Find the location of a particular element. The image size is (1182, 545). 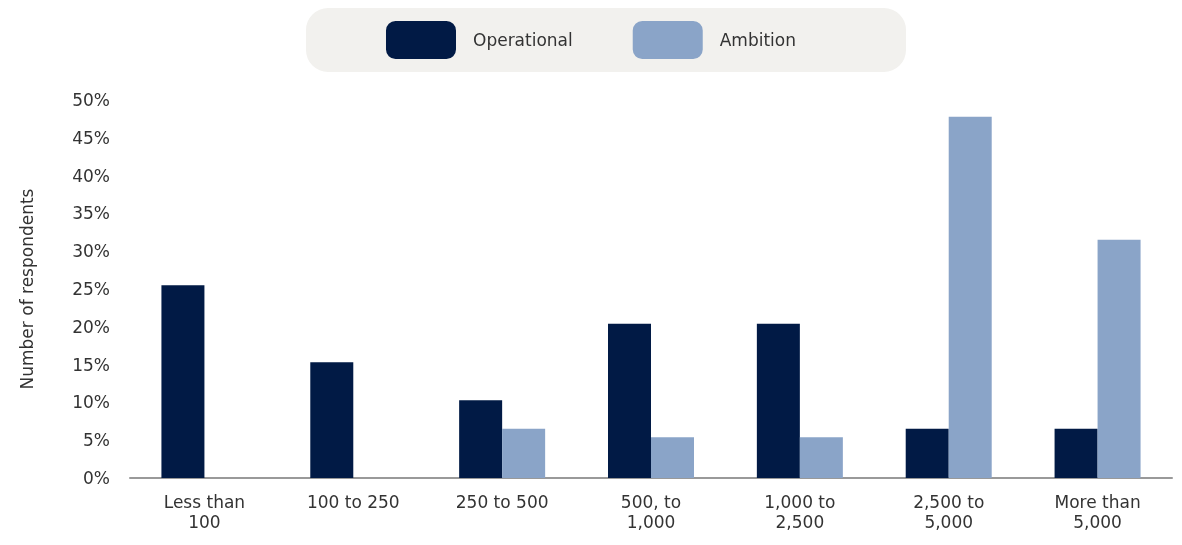

y-tick-label: 5% is located at coordinates (96, 440).